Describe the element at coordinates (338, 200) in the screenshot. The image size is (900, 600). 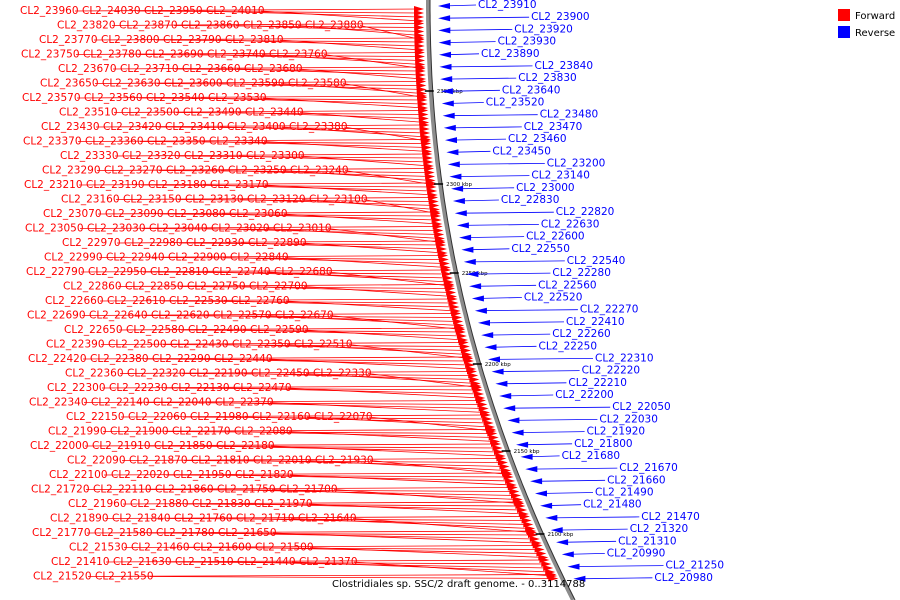
I see `forward-gene-label: CL2_23100` at that location.